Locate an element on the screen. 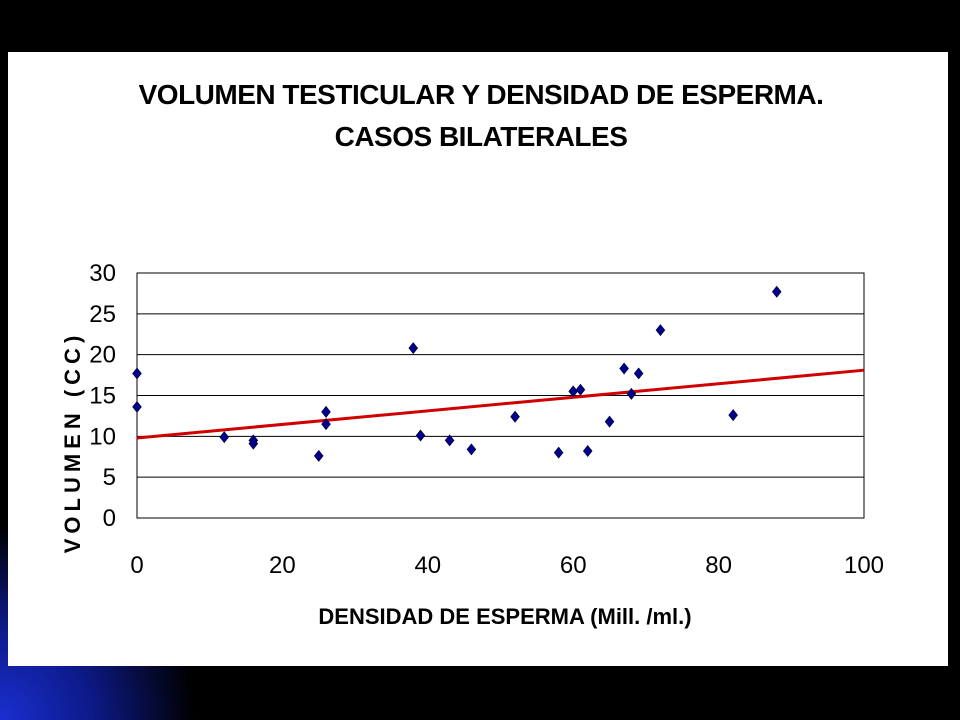  y-tick-label: 15 is located at coordinates (102, 396).